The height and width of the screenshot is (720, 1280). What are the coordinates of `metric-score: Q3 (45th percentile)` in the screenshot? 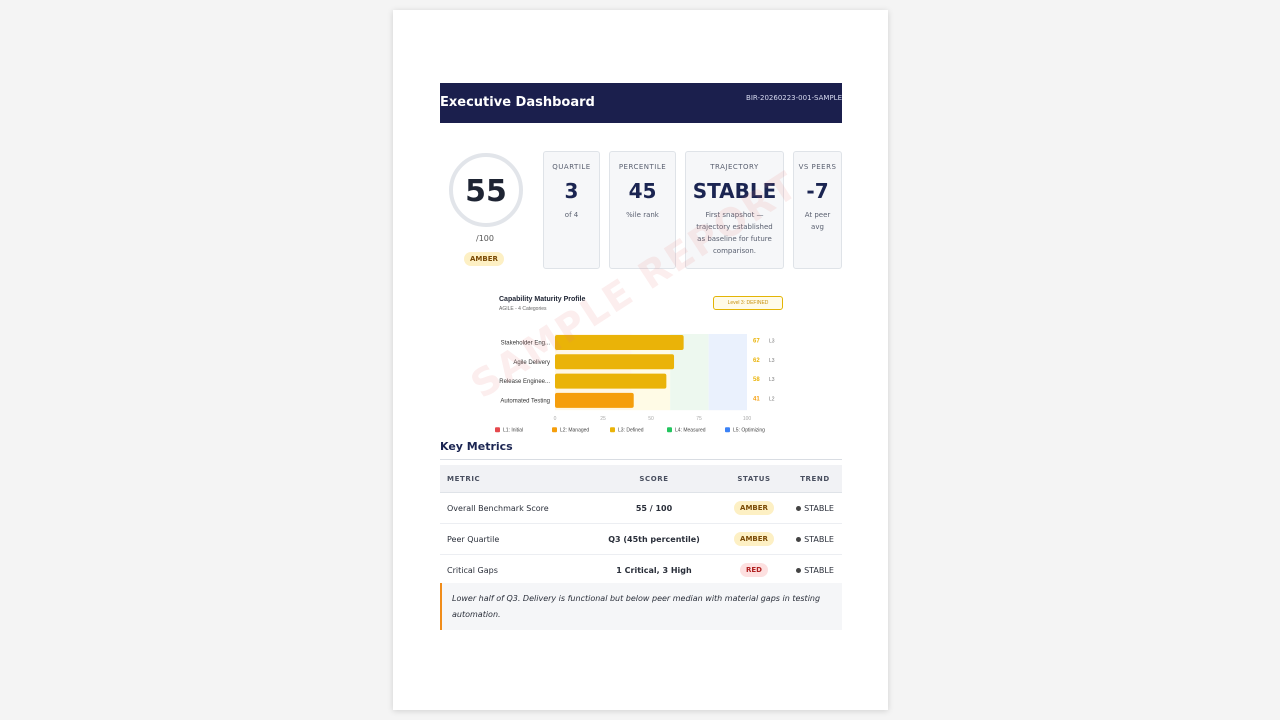 It's located at (654, 539).